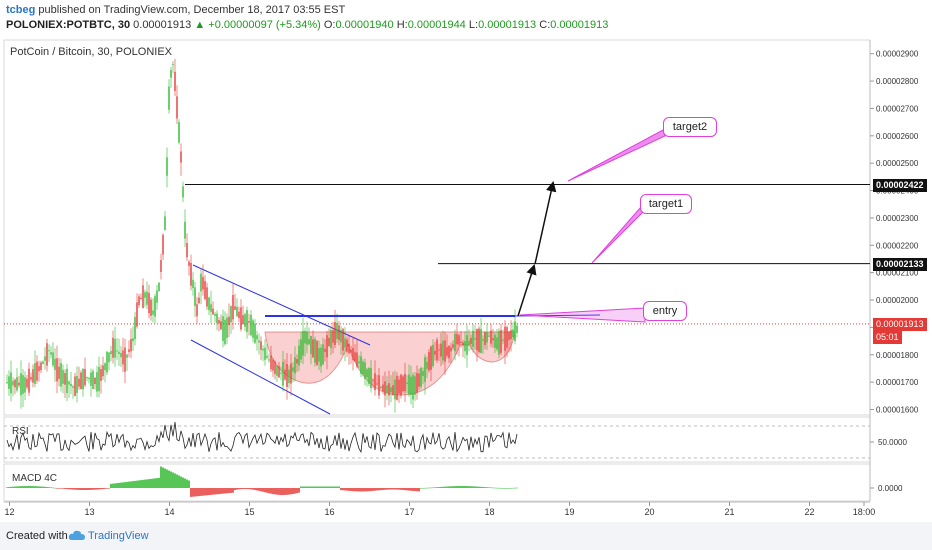 This screenshot has width=932, height=550. I want to click on tradingview-link: TradingView, so click(118, 536).